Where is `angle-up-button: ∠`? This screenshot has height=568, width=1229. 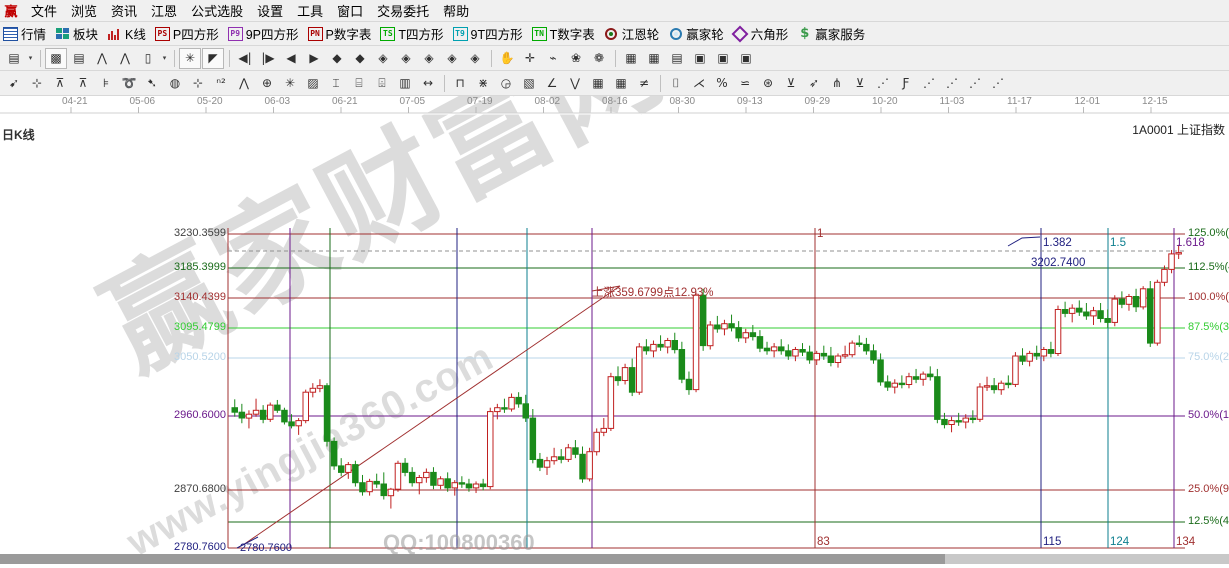
angle-up-button: ∠ is located at coordinates (552, 83).